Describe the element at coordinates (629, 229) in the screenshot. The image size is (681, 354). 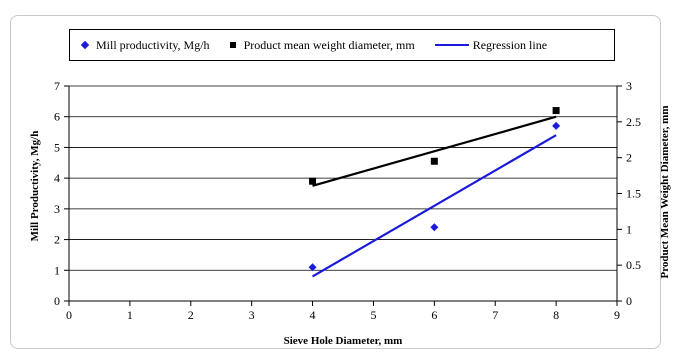
I see `y-right-tick-label: 1` at that location.